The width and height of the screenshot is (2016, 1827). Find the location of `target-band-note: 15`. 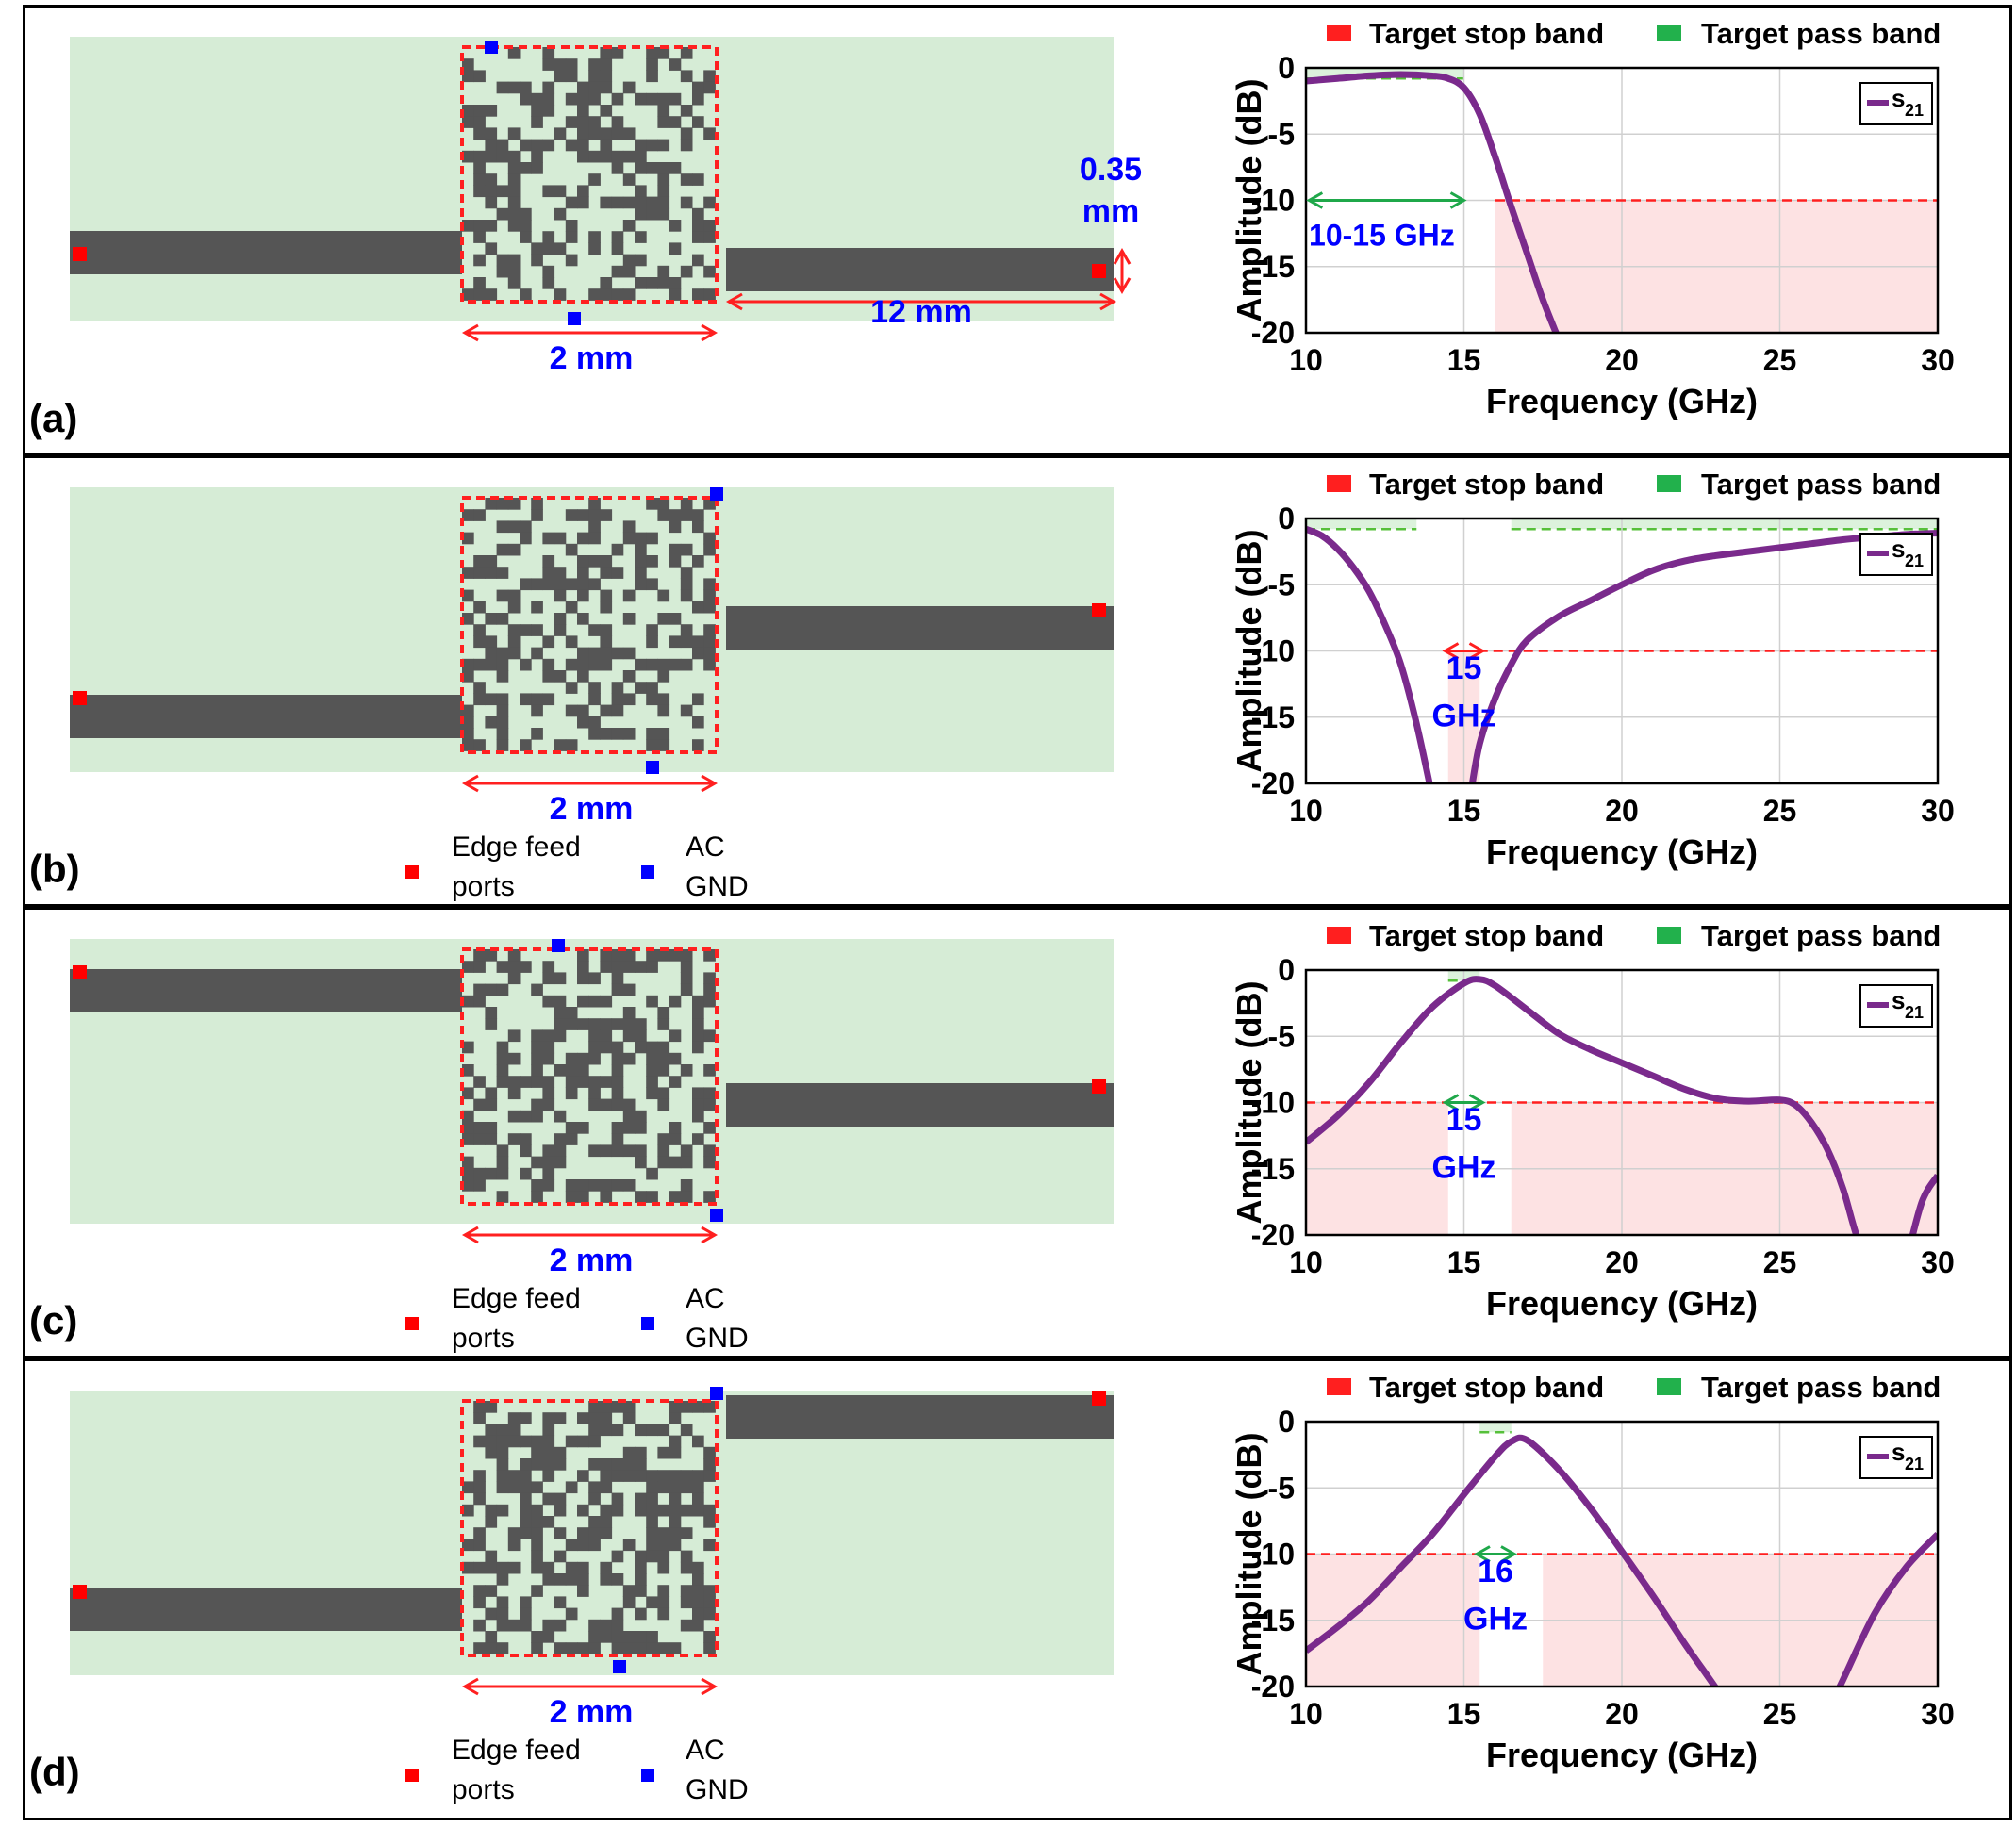

target-band-note: 15 is located at coordinates (1464, 1120).